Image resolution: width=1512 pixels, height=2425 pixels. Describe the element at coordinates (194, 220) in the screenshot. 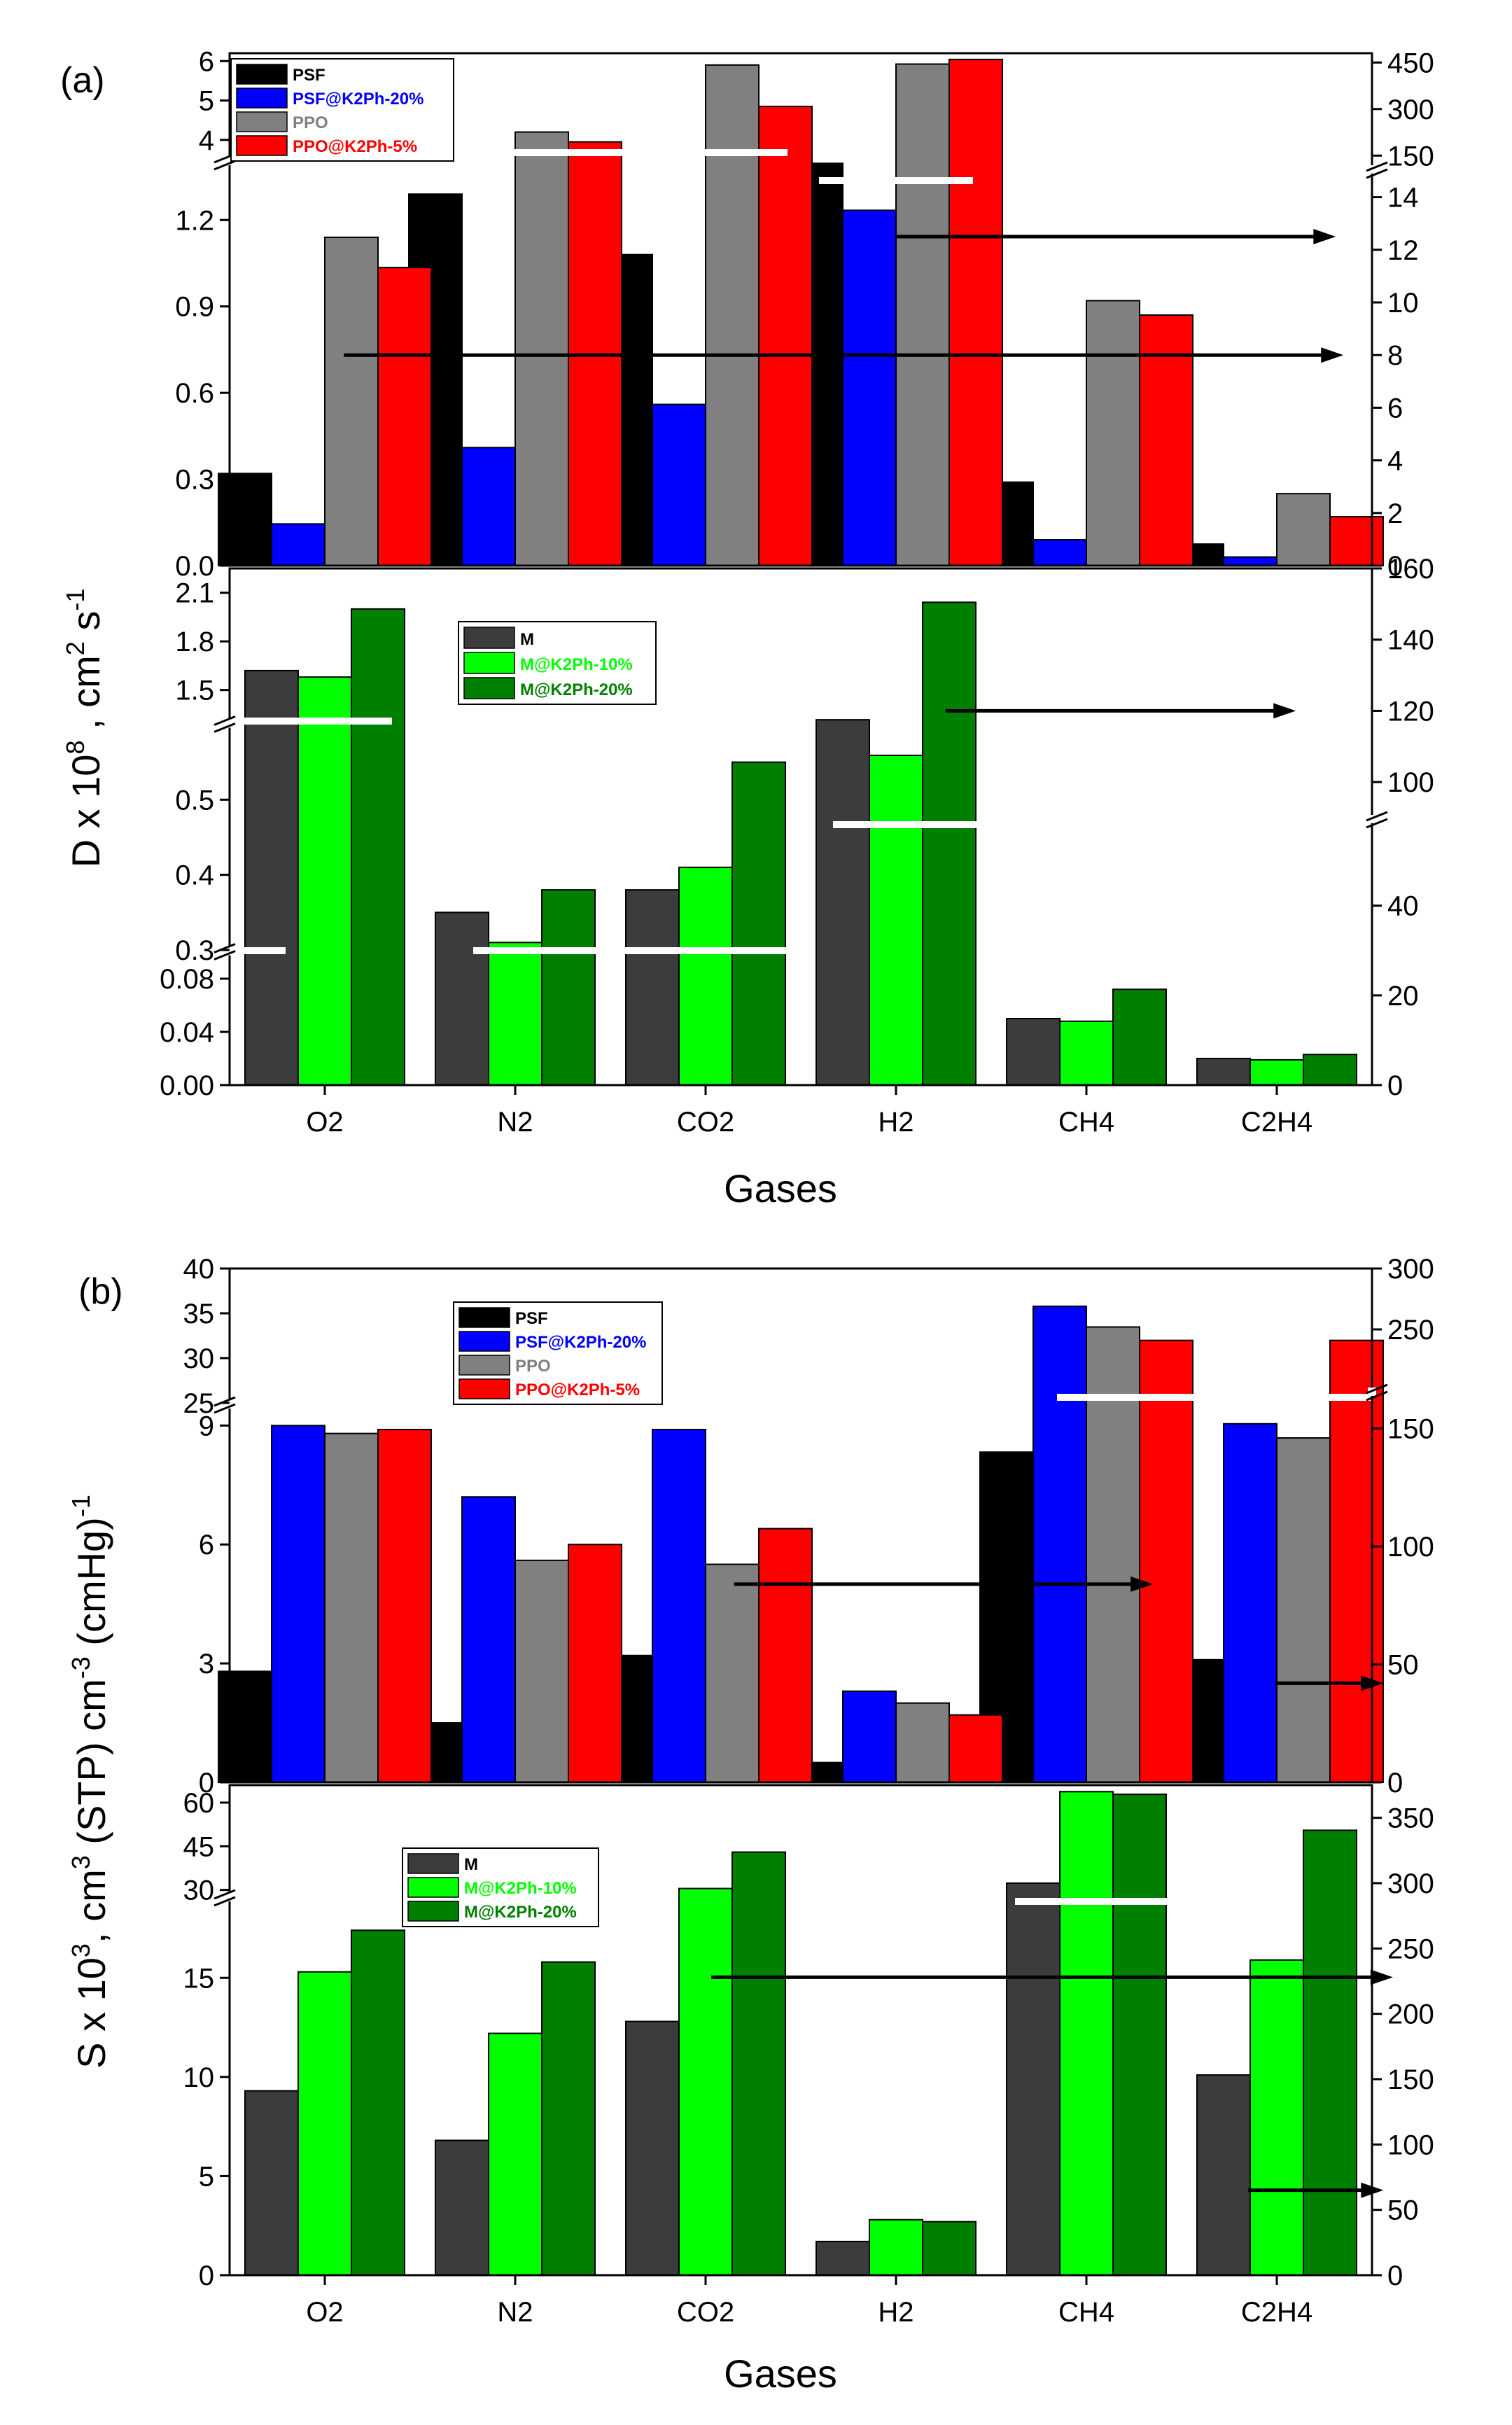

I see `left-tick-label: 1.2` at that location.